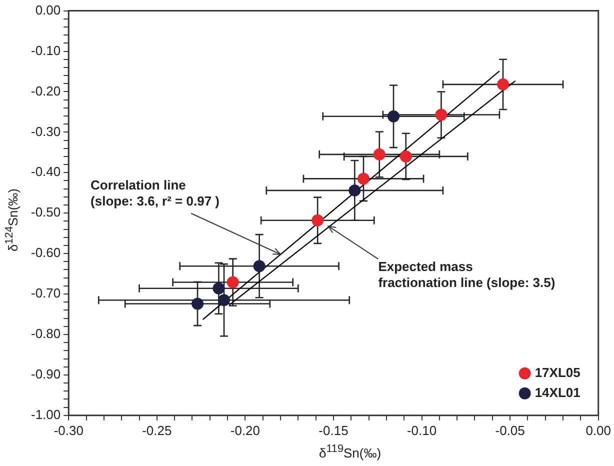  Describe the element at coordinates (48, 10) in the screenshot. I see `y-tick-label: 0.00` at that location.